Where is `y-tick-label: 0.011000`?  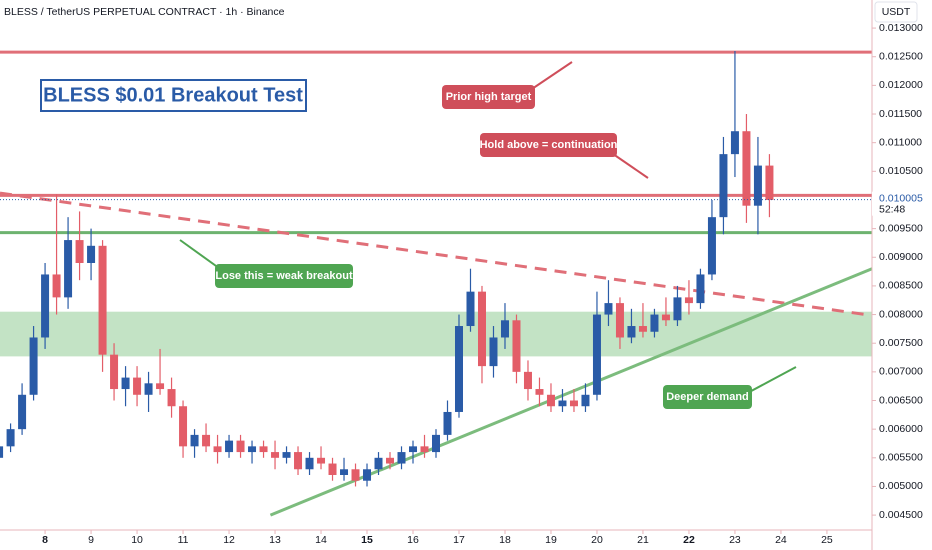 y-tick-label: 0.011000 is located at coordinates (900, 142).